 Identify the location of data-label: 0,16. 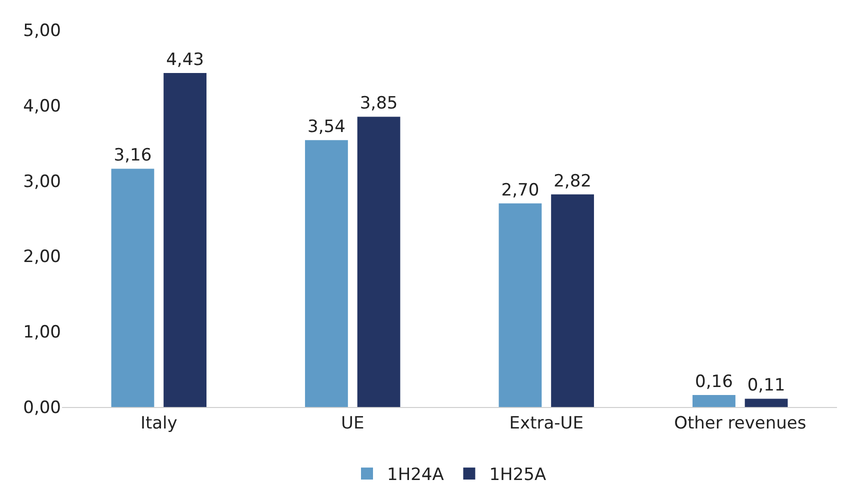
(714, 382).